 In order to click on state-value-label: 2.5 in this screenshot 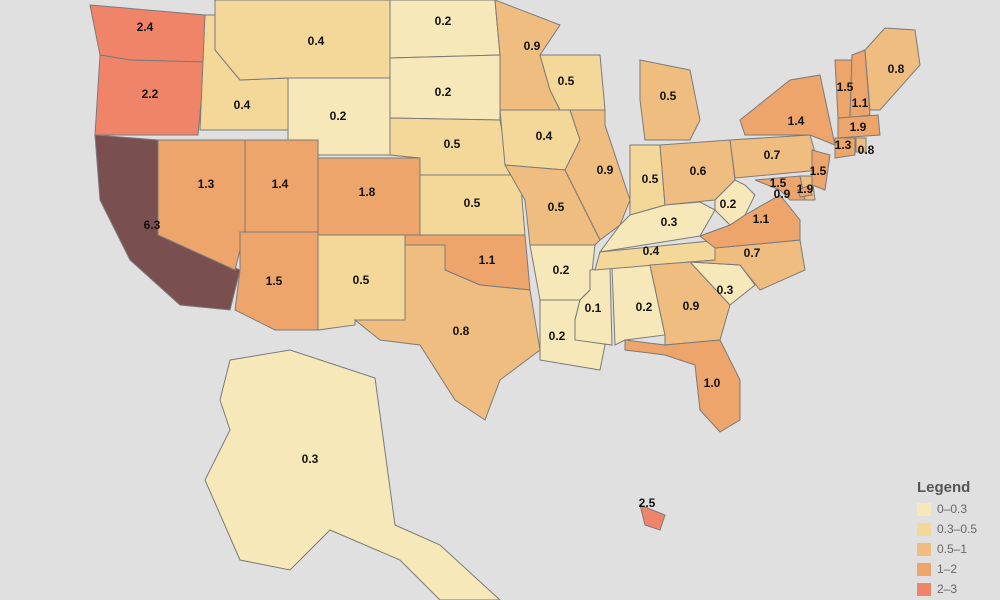, I will do `click(647, 503)`.